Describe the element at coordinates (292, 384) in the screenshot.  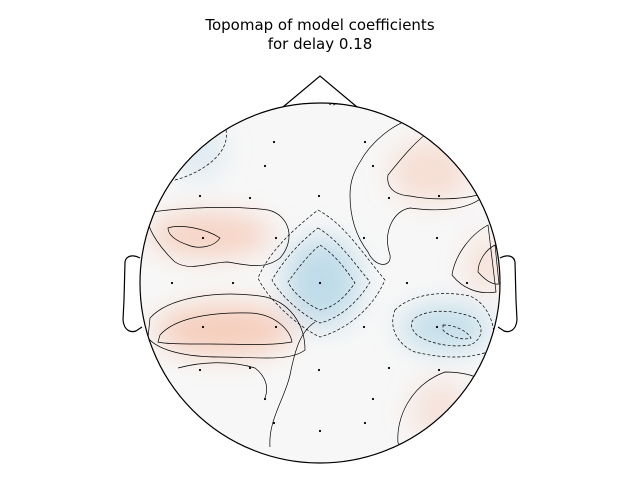
I see `contour-central-midline` at that location.